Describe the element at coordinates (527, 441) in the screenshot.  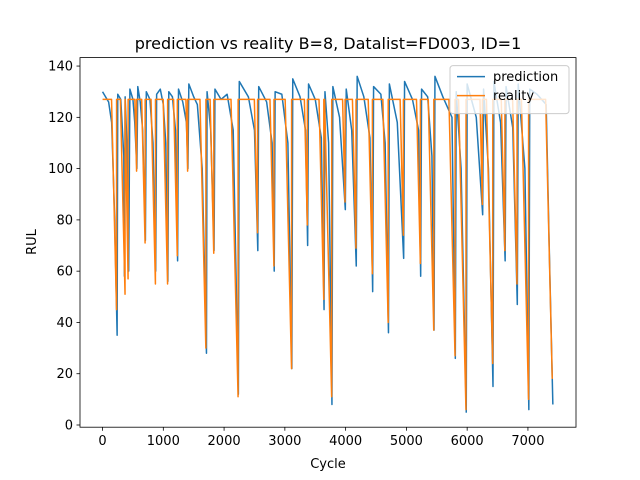
I see `x-tick-label: 7000` at that location.